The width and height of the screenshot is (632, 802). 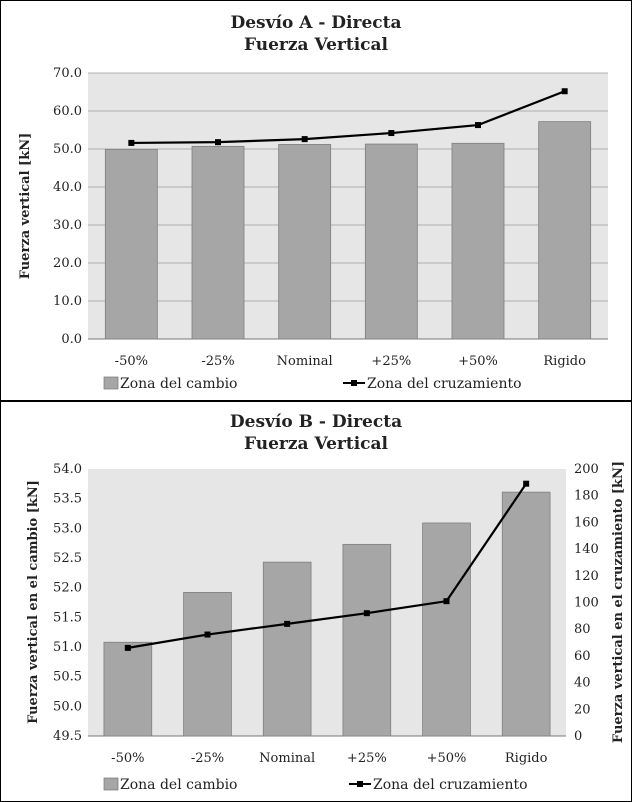 What do you see at coordinates (316, 23) in the screenshot?
I see `chart-a-title: Desvío A - Directa` at bounding box center [316, 23].